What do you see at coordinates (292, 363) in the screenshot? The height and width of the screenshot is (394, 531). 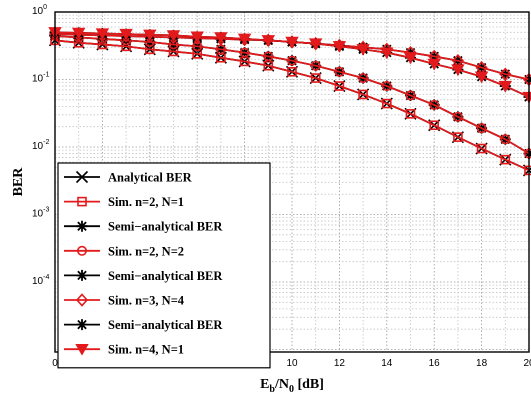 I see `x-tick-label: 10` at bounding box center [292, 363].